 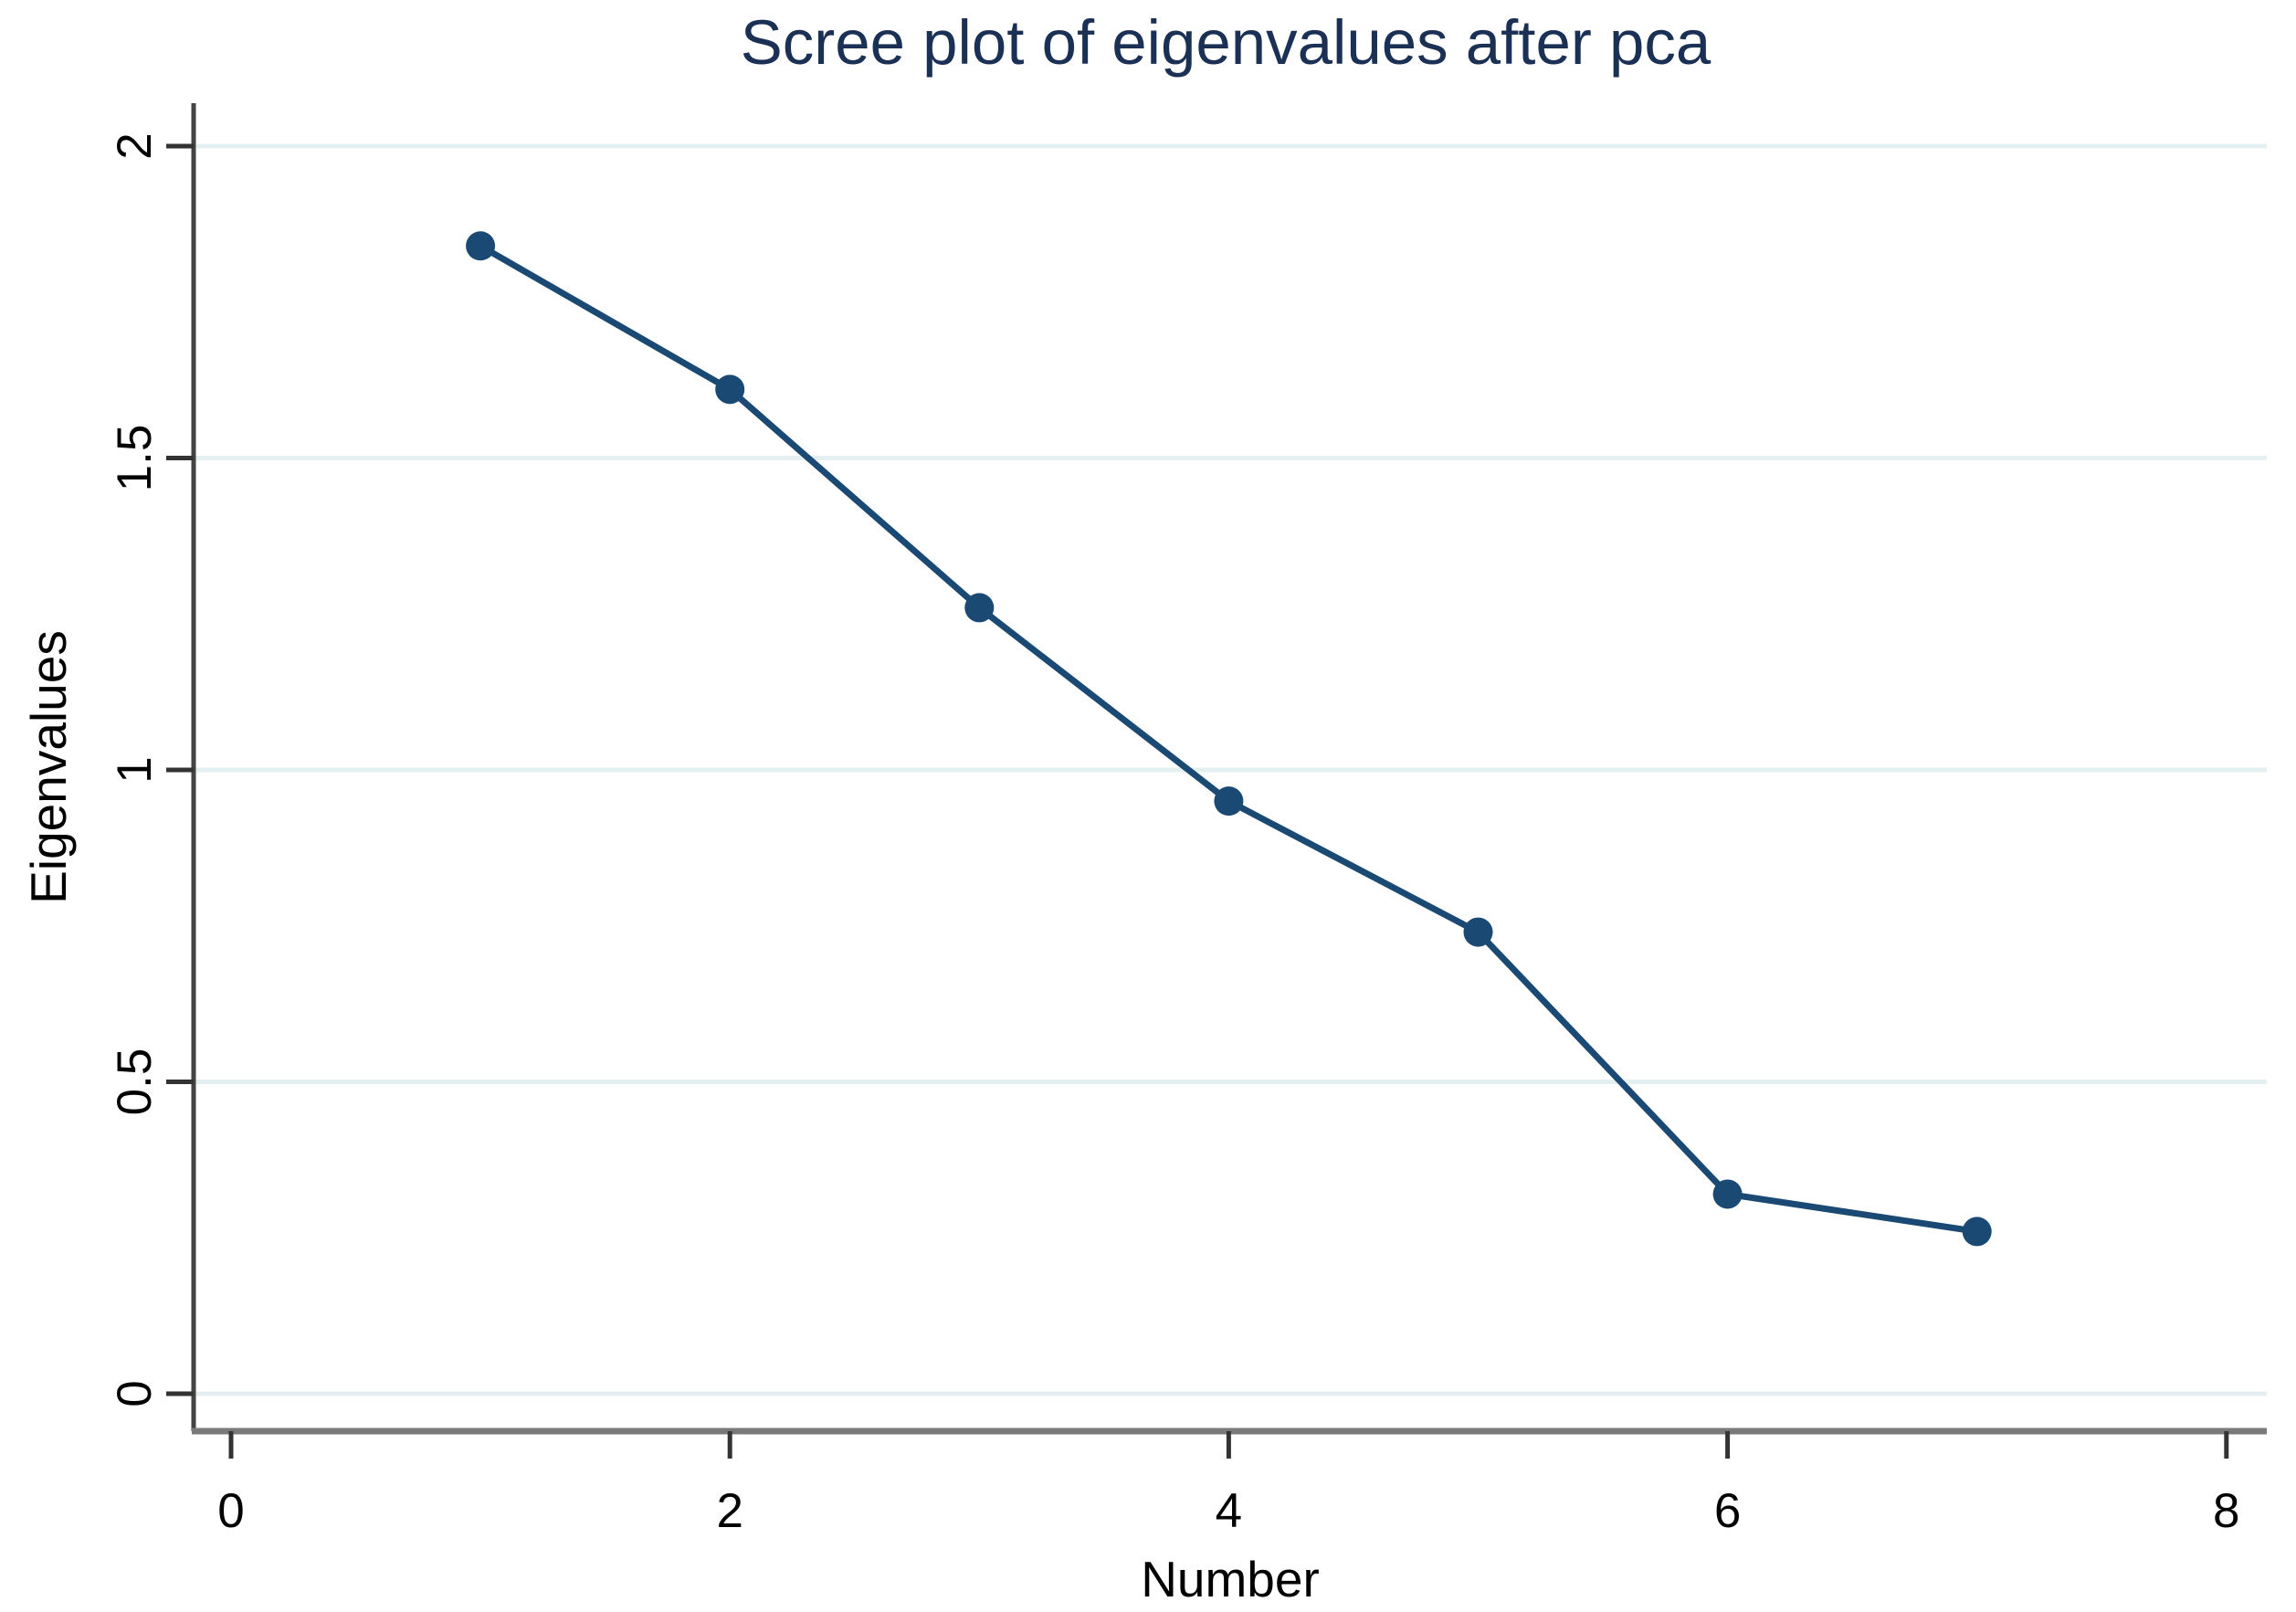 I want to click on x-tick-label: 4, so click(x=1229, y=1511).